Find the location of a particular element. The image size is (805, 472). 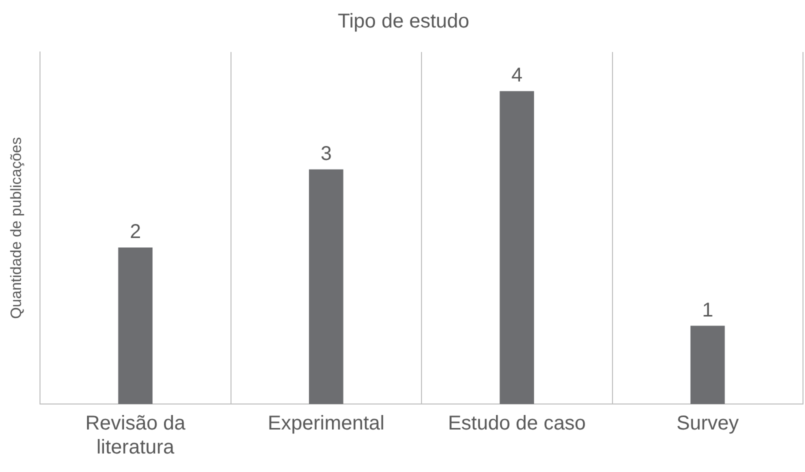

x-tick-label: Survey is located at coordinates (707, 423).